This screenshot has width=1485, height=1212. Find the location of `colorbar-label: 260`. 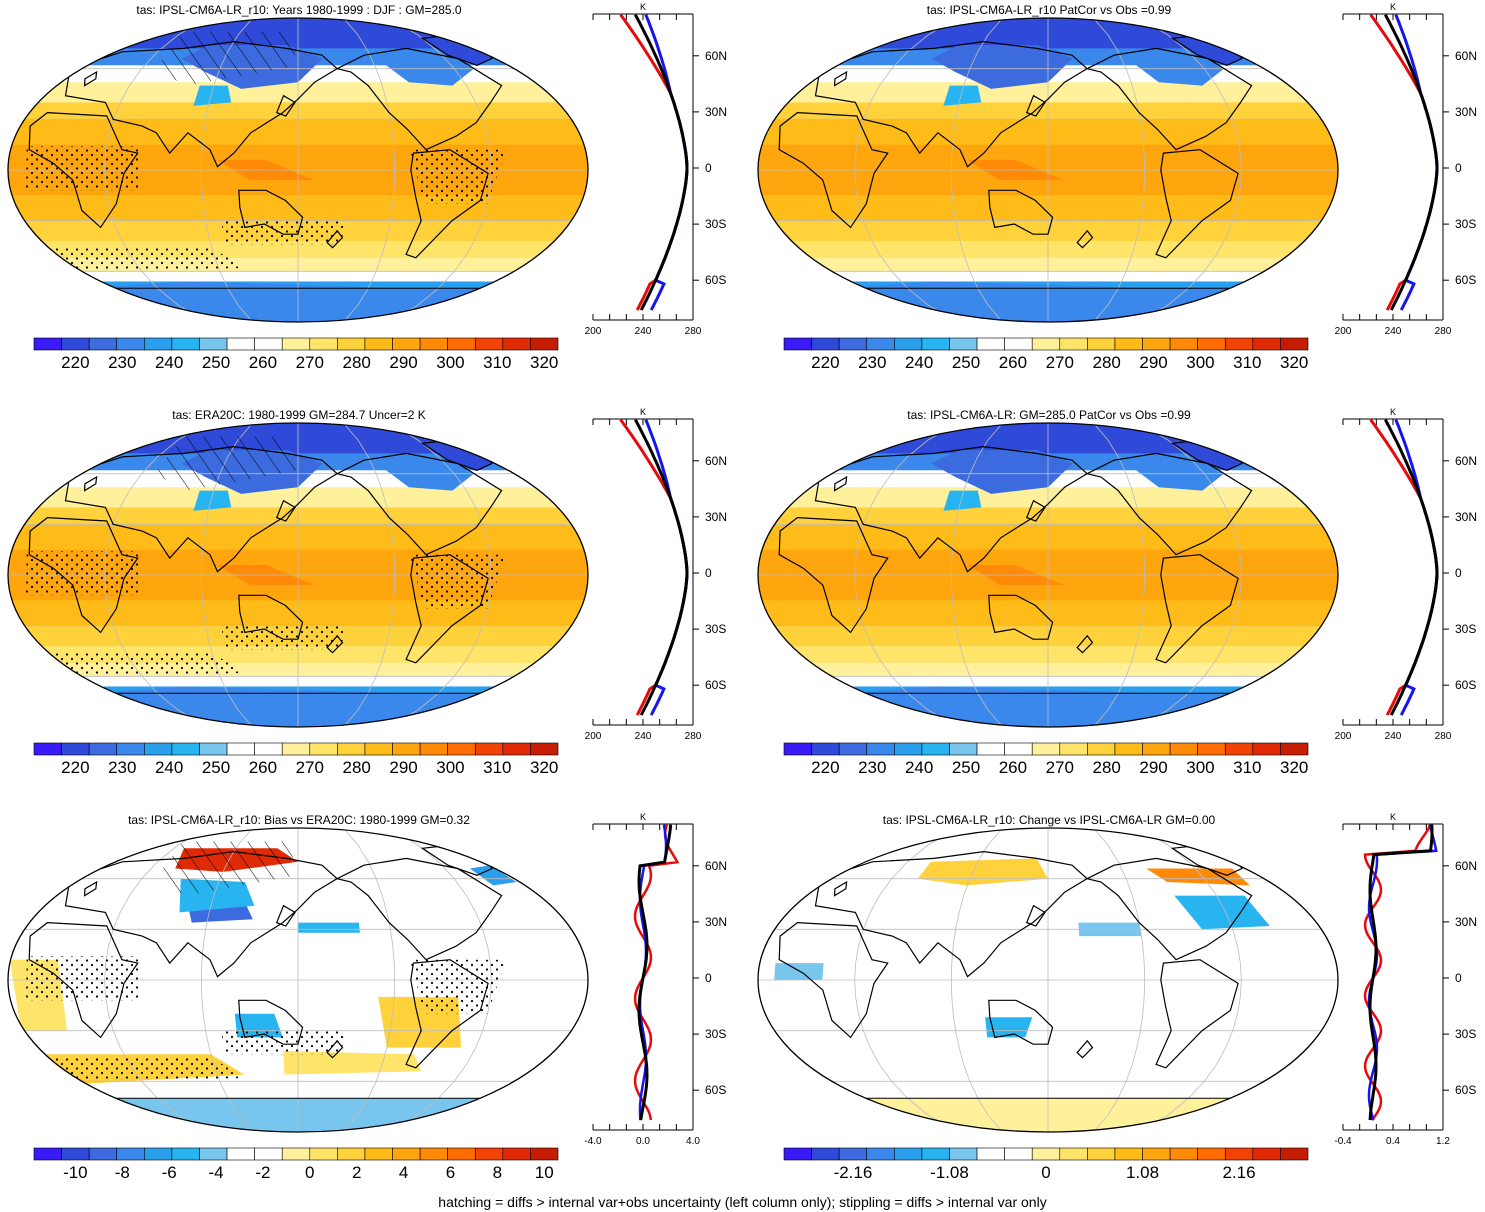

colorbar-label: 260 is located at coordinates (1013, 767).